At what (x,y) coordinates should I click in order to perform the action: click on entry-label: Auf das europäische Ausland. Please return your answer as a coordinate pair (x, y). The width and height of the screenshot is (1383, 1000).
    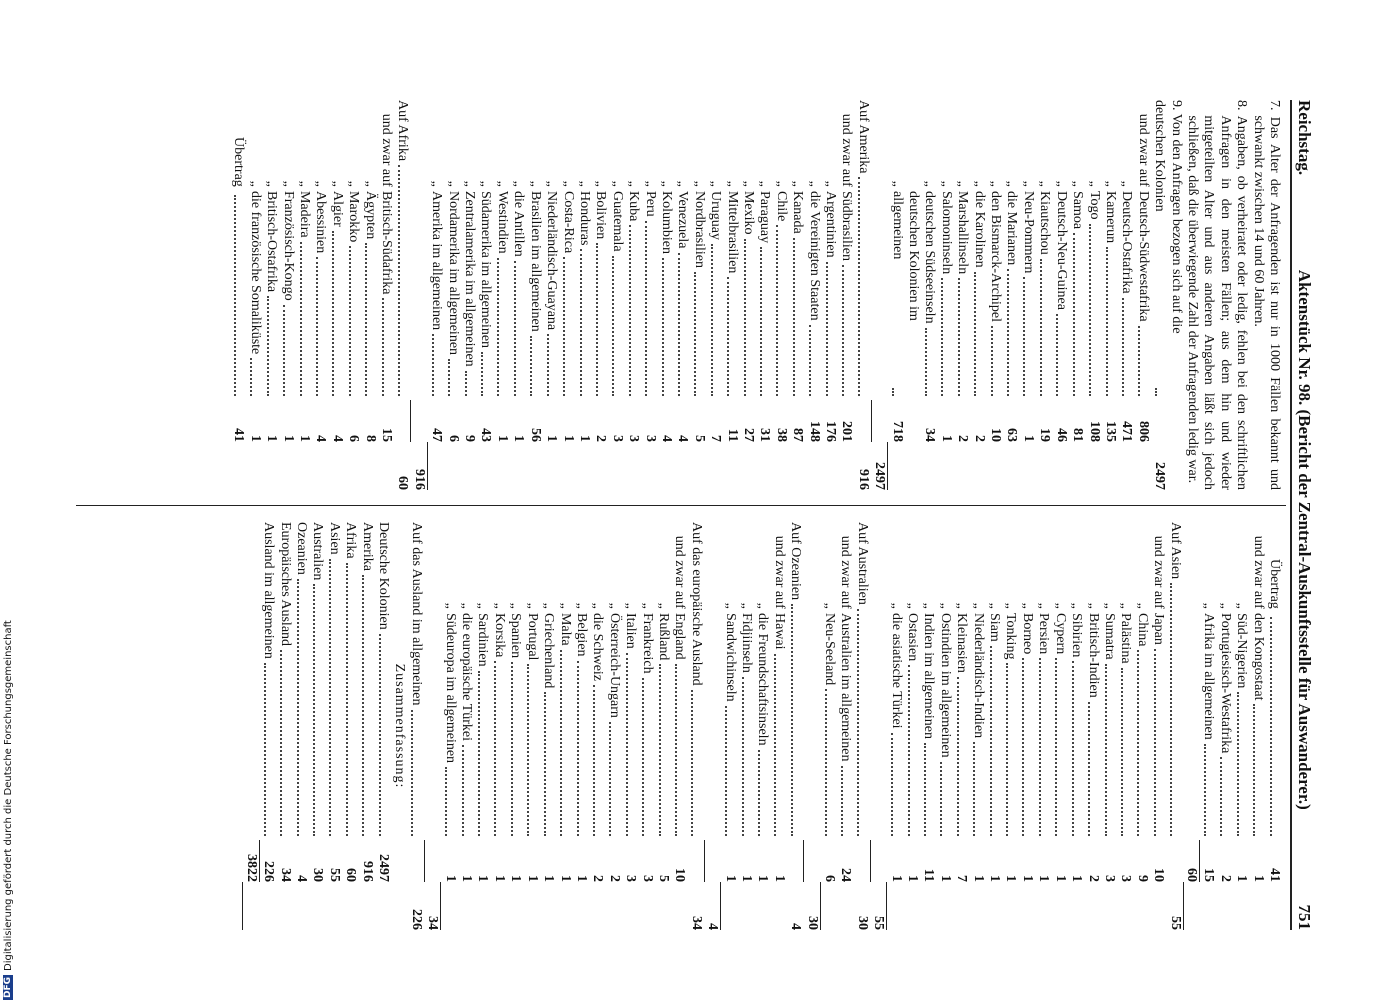
    Looking at the image, I should click on (696, 604).